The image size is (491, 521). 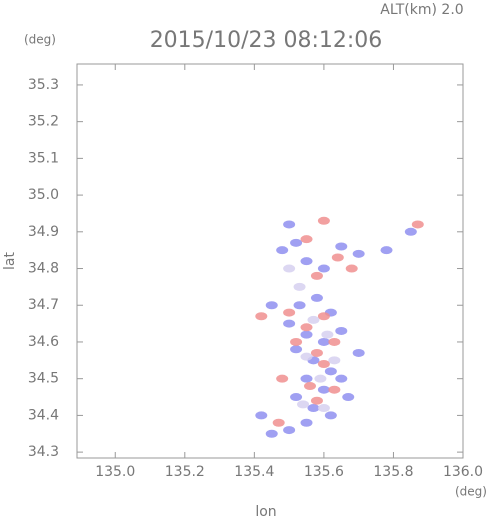 What do you see at coordinates (471, 492) in the screenshot?
I see `x-unit: (deg)` at bounding box center [471, 492].